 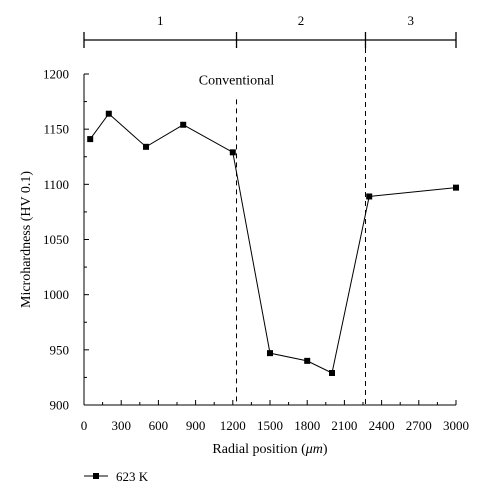 I want to click on legend: 623 K, so click(x=116, y=476).